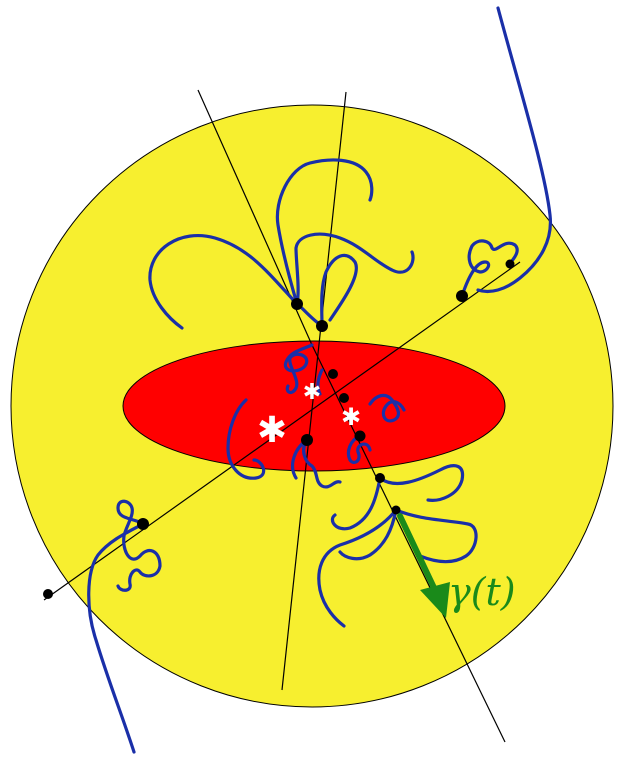 The width and height of the screenshot is (620, 762). What do you see at coordinates (297, 304) in the screenshot?
I see `point-top-a` at bounding box center [297, 304].